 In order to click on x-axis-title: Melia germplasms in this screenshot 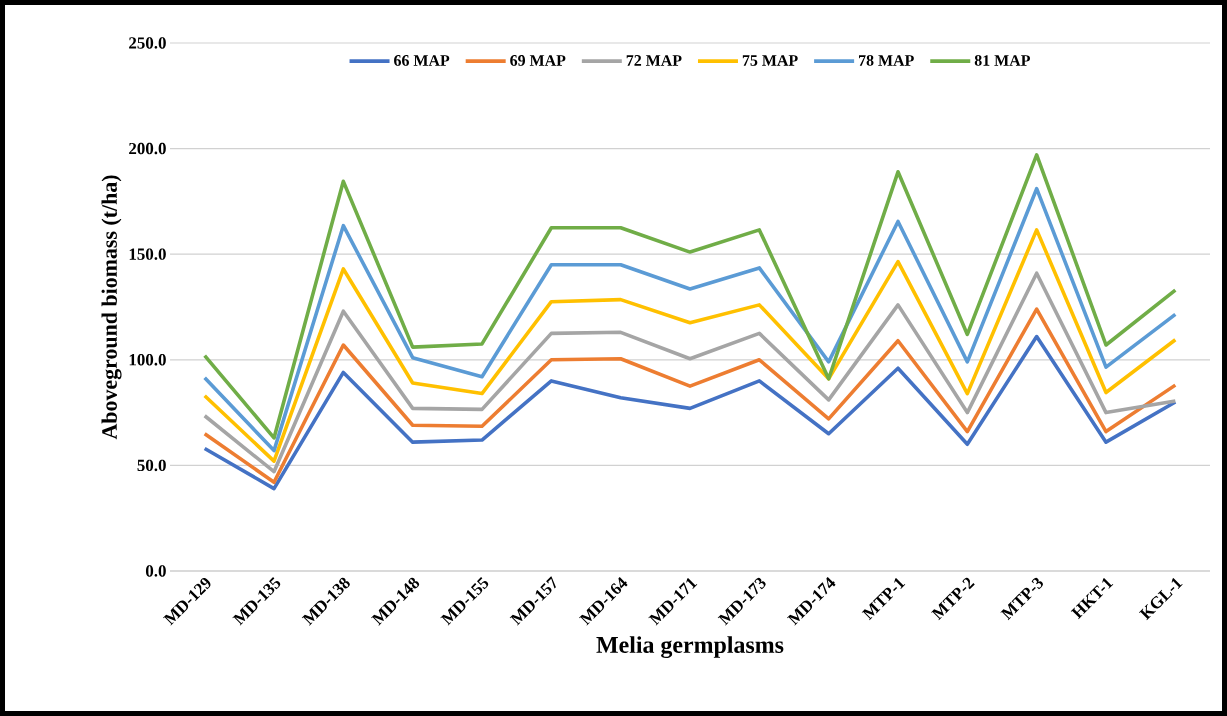, I will do `click(690, 647)`.